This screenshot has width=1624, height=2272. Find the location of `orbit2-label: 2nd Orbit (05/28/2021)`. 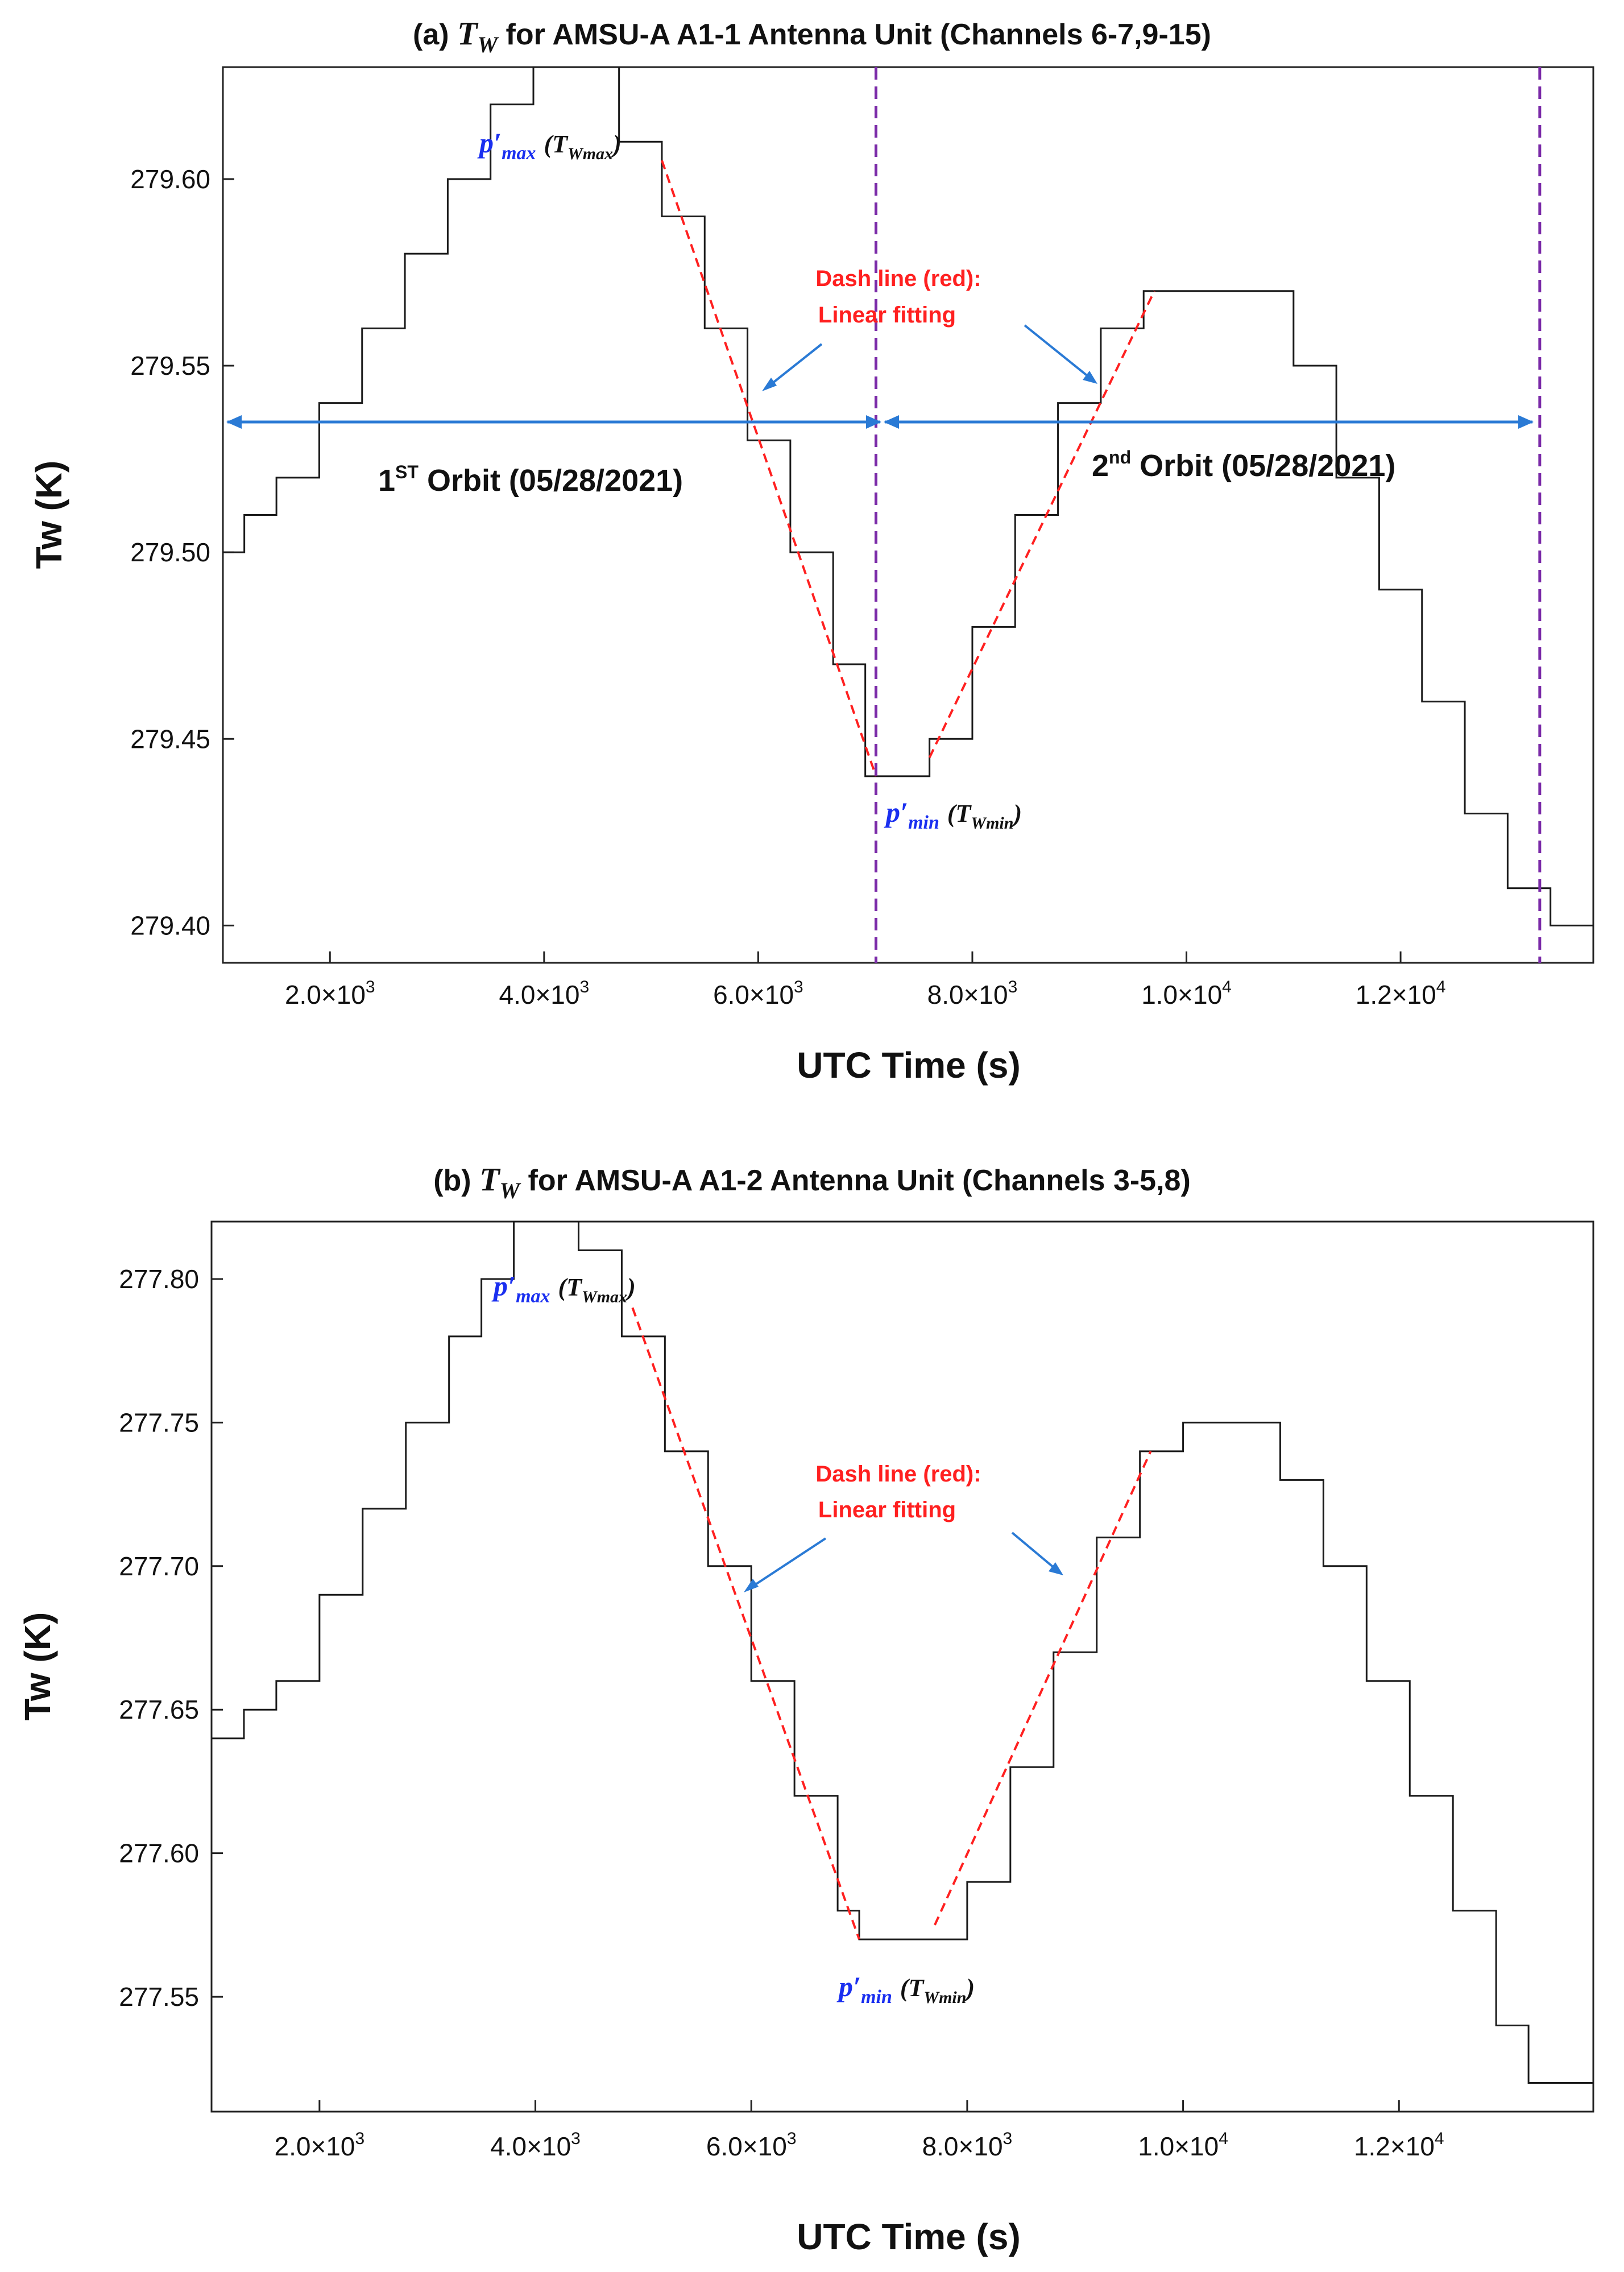

orbit2-label: 2nd Orbit (05/28/2021) is located at coordinates (1243, 465).